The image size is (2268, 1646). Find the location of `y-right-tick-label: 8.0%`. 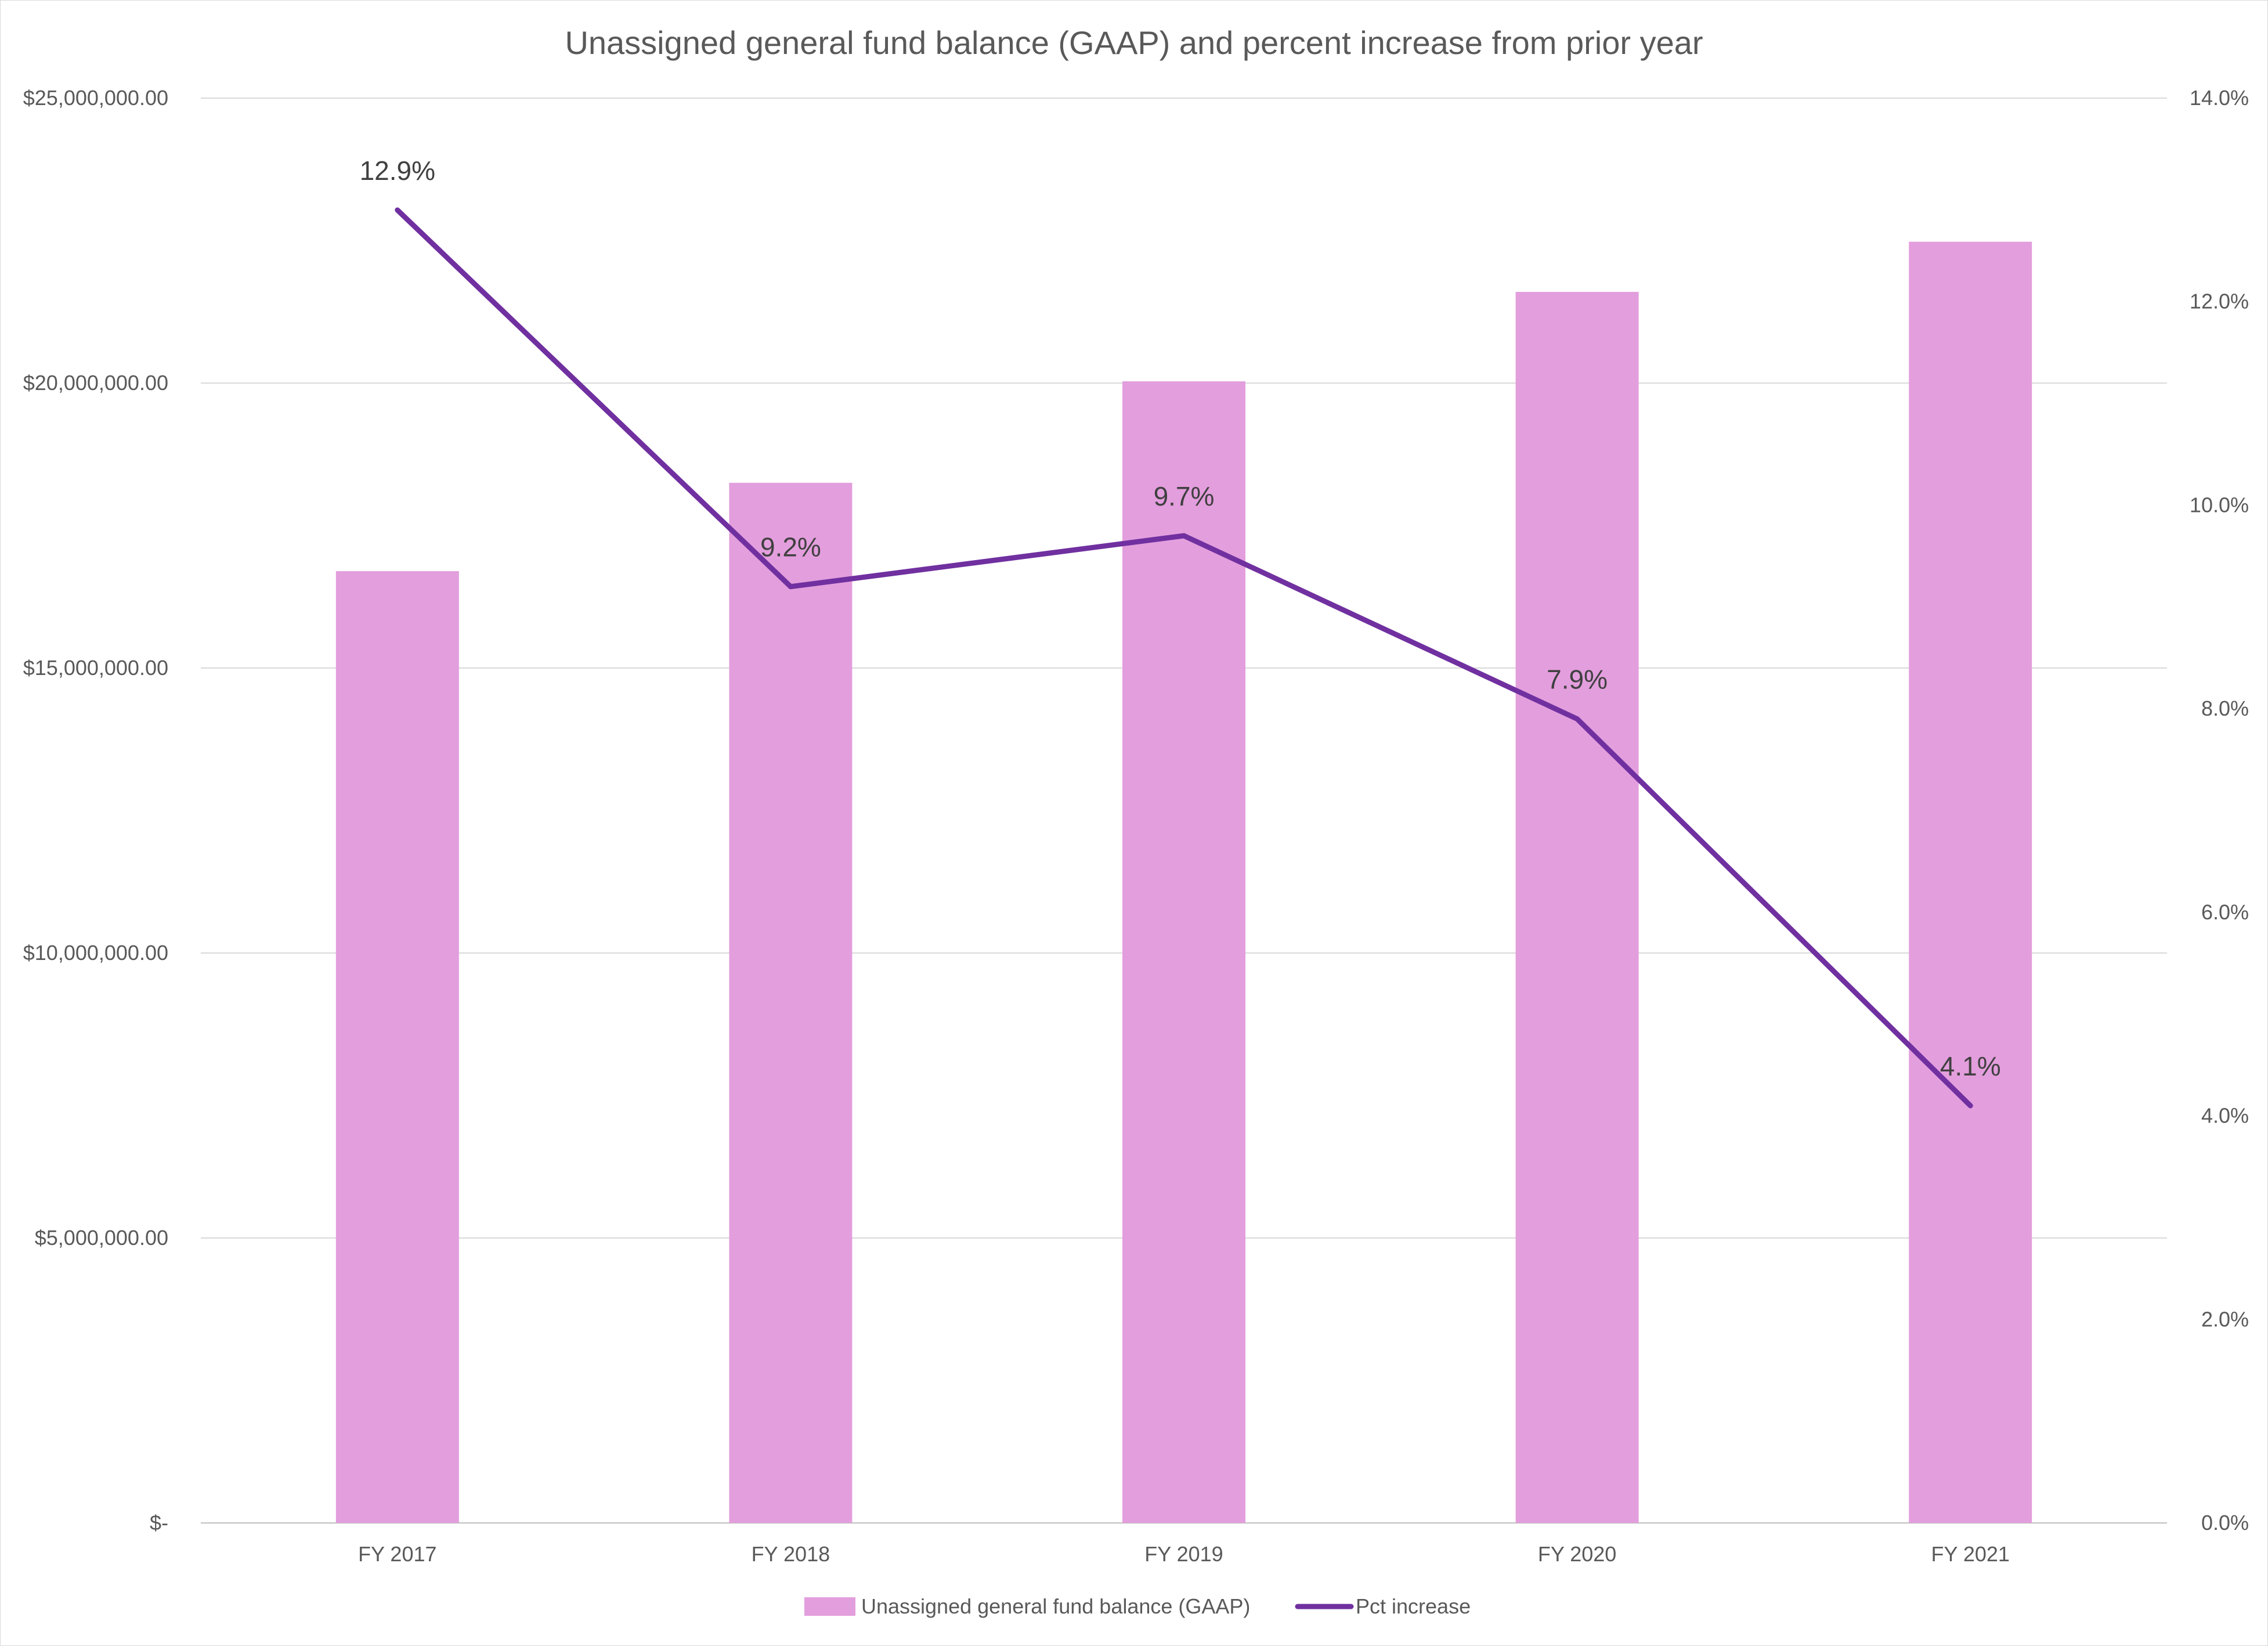

y-right-tick-label: 8.0% is located at coordinates (2225, 708).